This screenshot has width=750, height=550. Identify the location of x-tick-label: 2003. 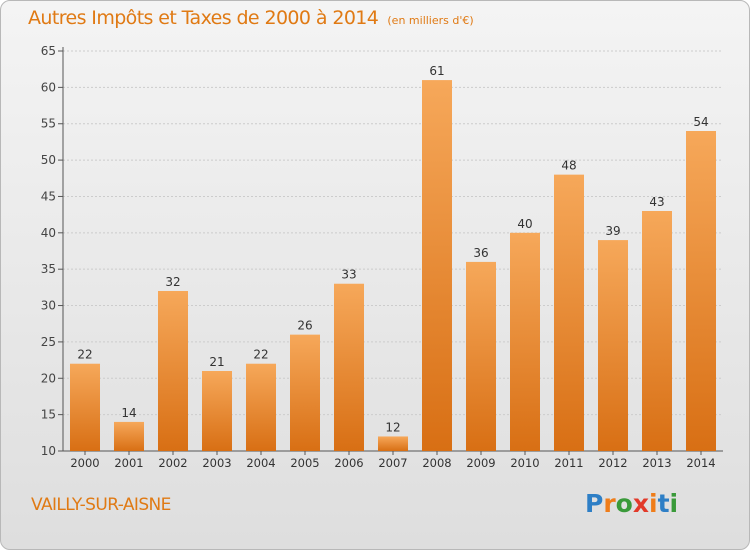
(216, 463).